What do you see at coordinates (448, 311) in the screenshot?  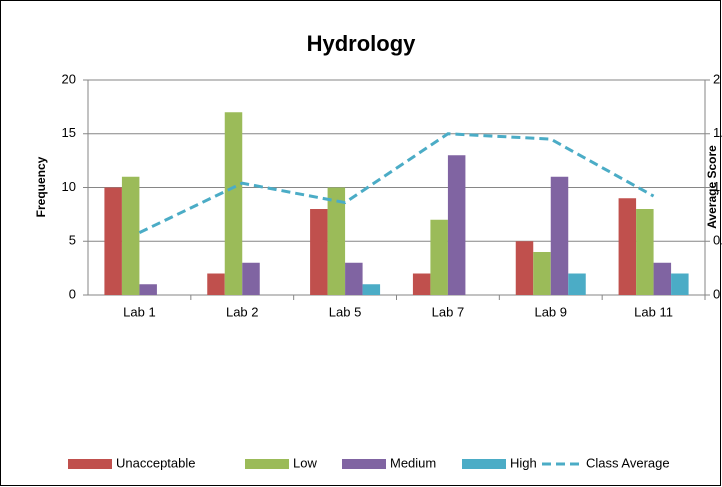 I see `x-tick-label: Lab 7` at bounding box center [448, 311].